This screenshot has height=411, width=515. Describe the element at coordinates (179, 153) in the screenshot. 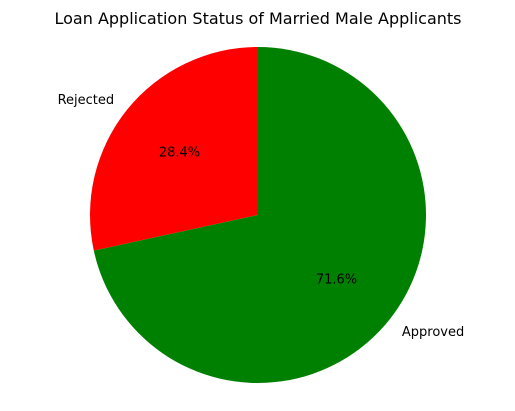

I see `slice-percent-rejected: 28.4%` at that location.